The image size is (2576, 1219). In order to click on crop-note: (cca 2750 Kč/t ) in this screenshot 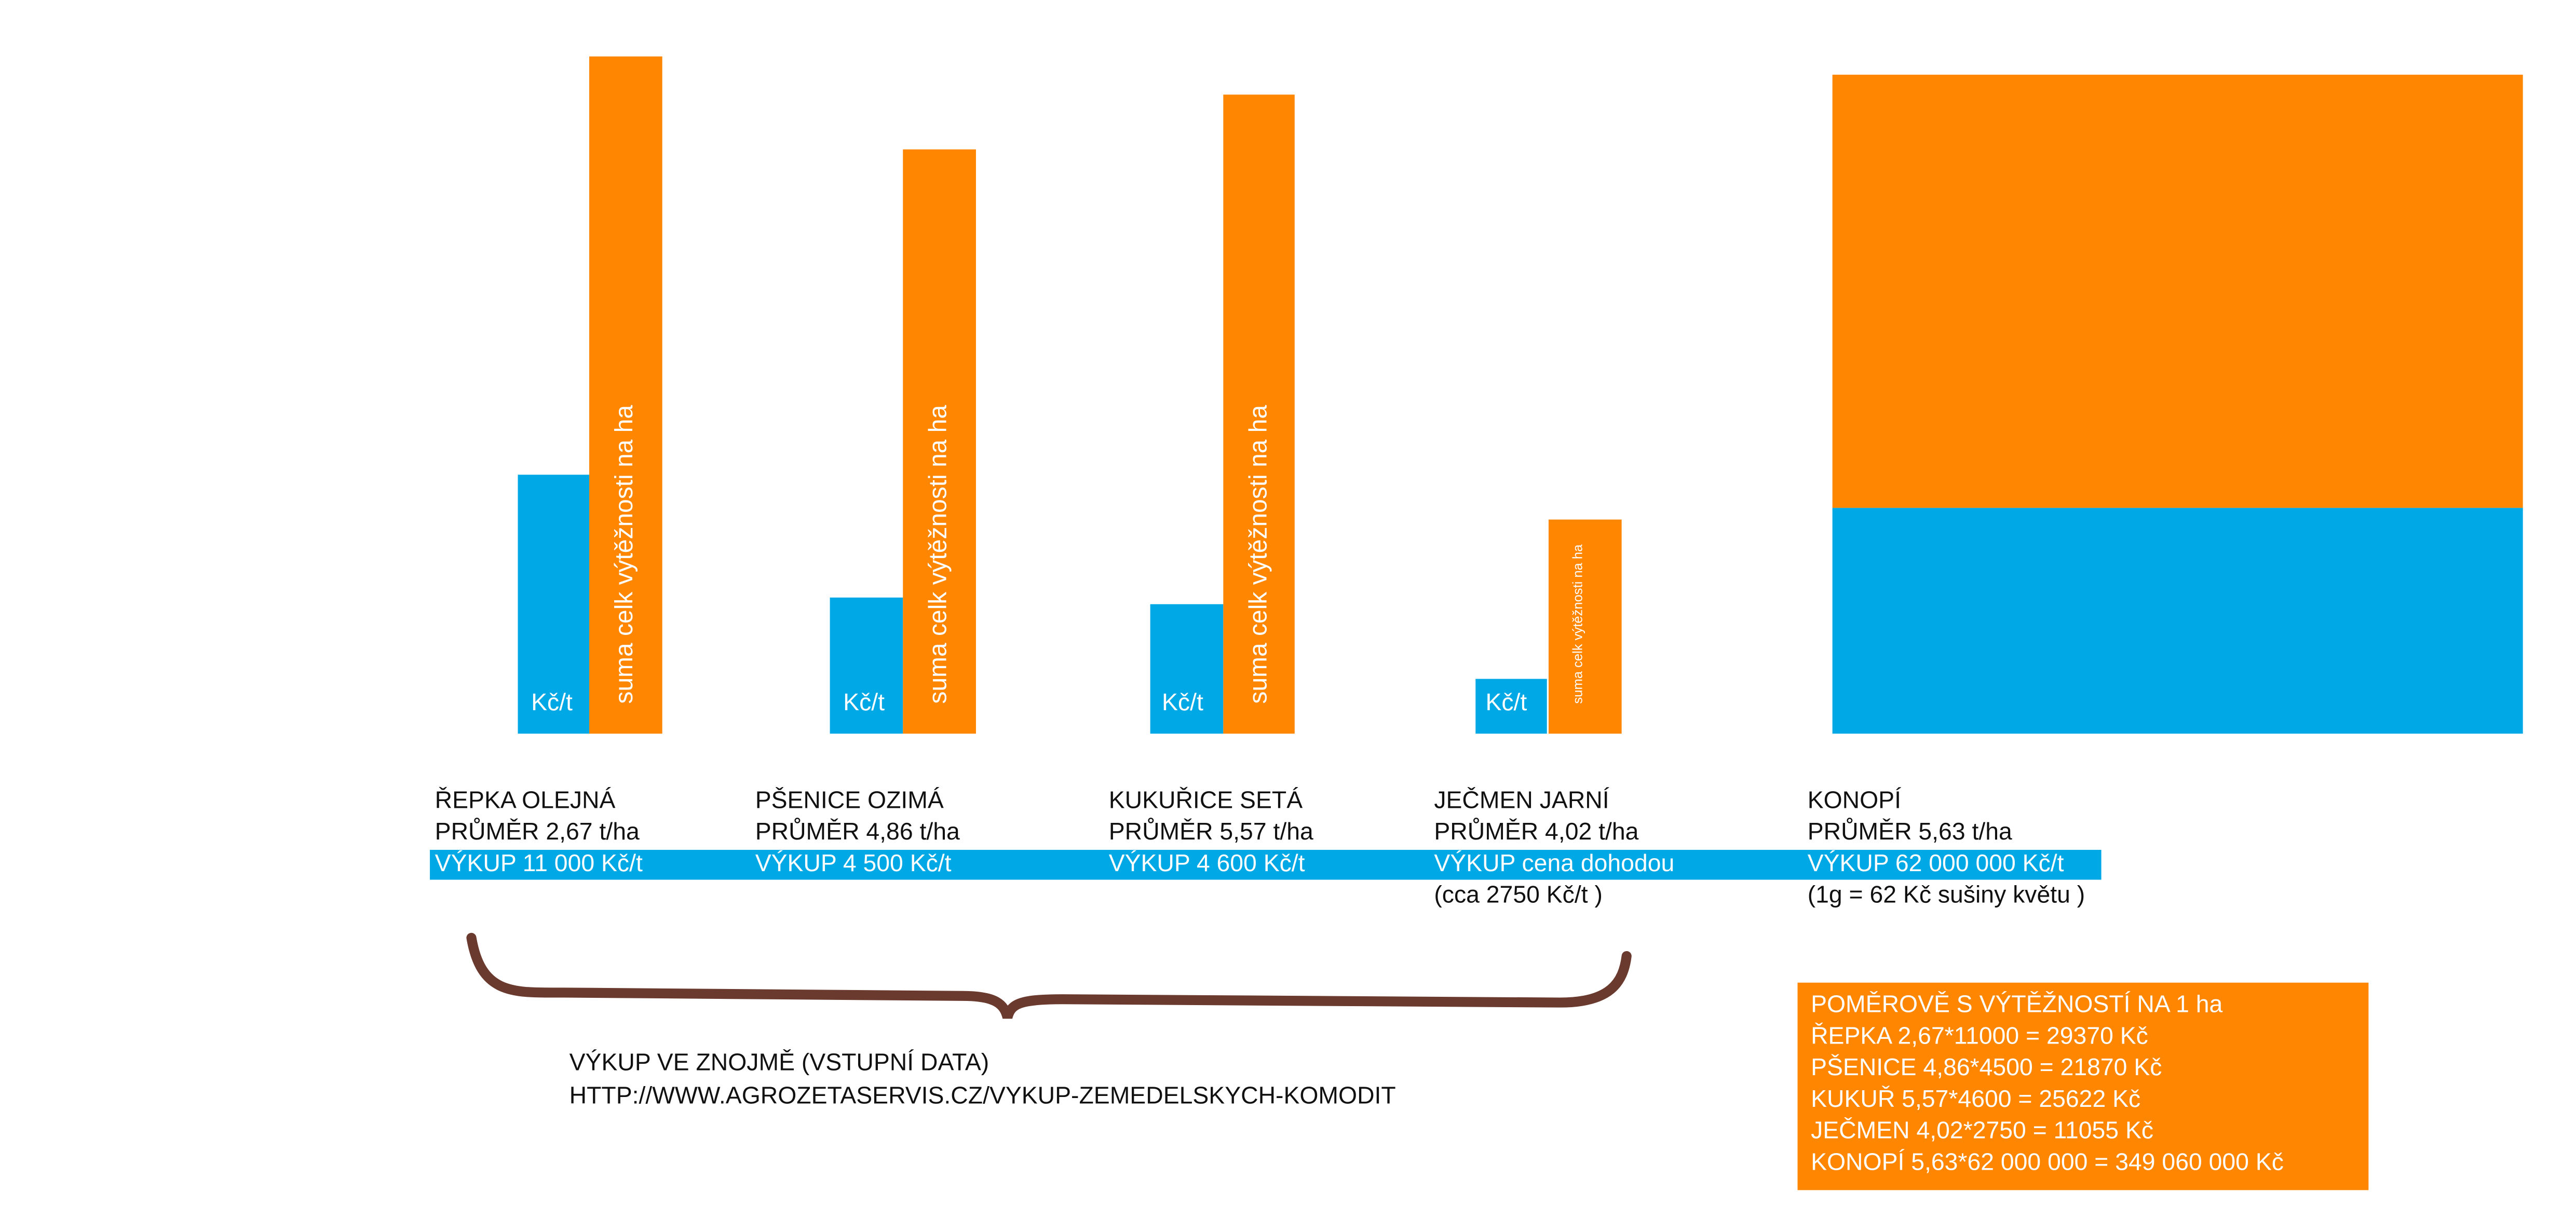, I will do `click(1518, 895)`.